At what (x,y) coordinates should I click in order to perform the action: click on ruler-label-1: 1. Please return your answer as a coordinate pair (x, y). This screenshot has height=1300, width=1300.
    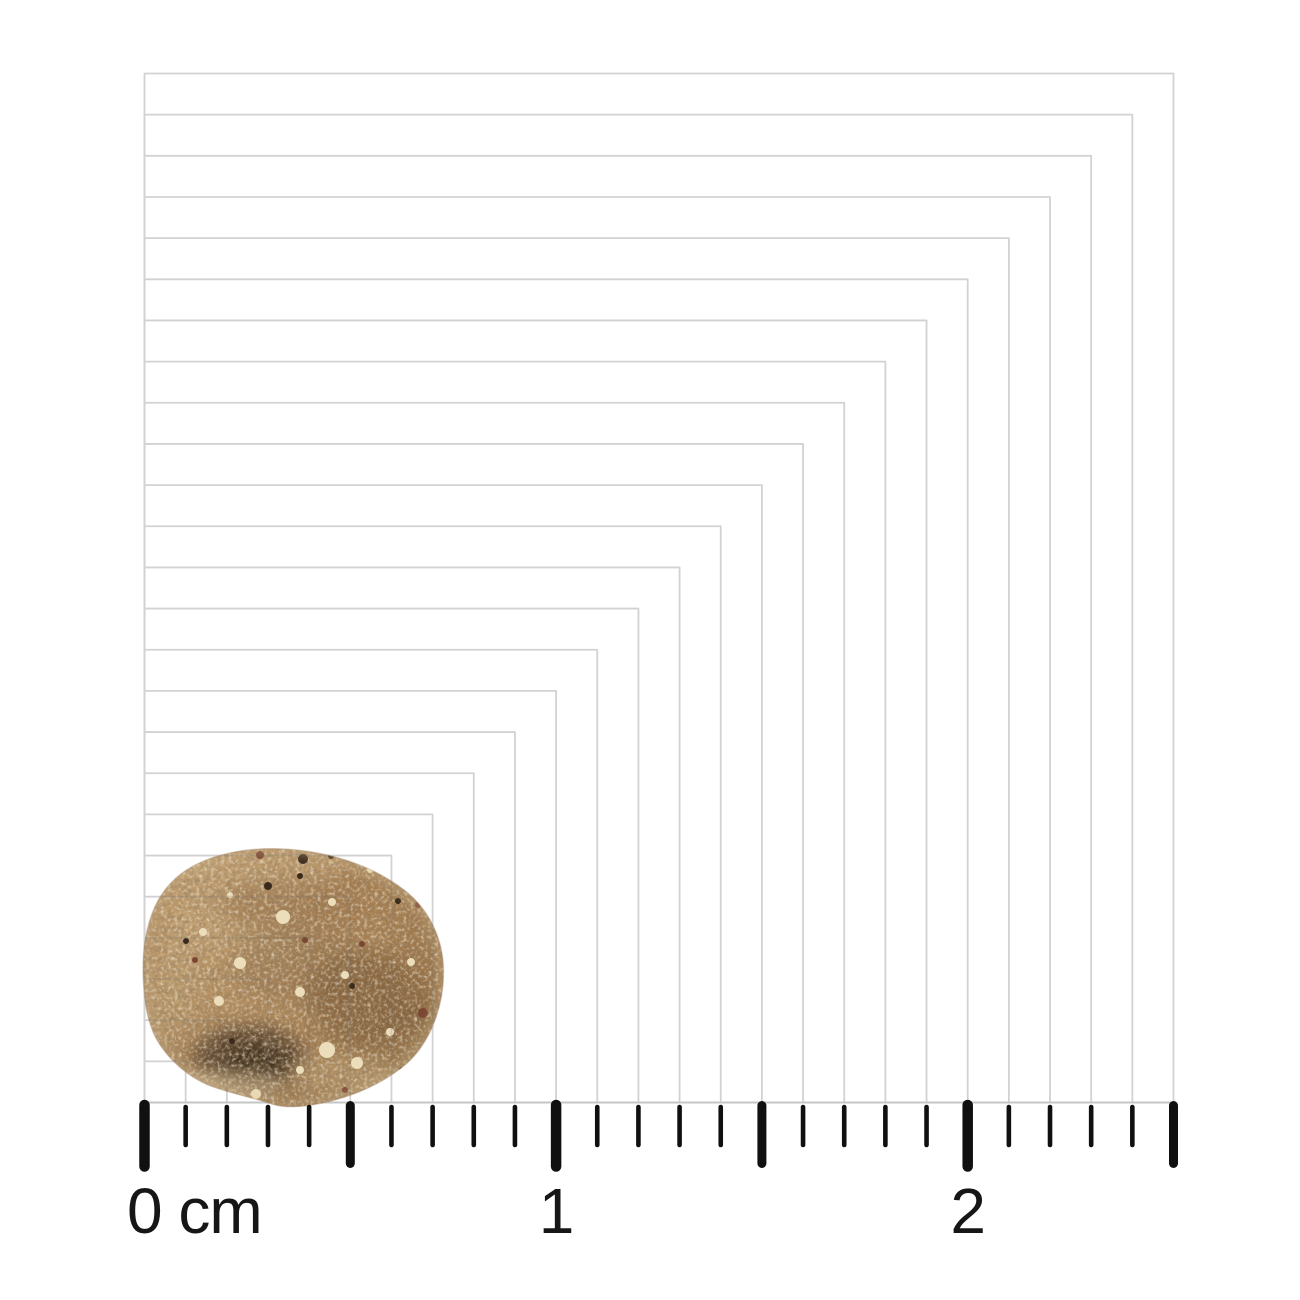
    Looking at the image, I should click on (556, 1211).